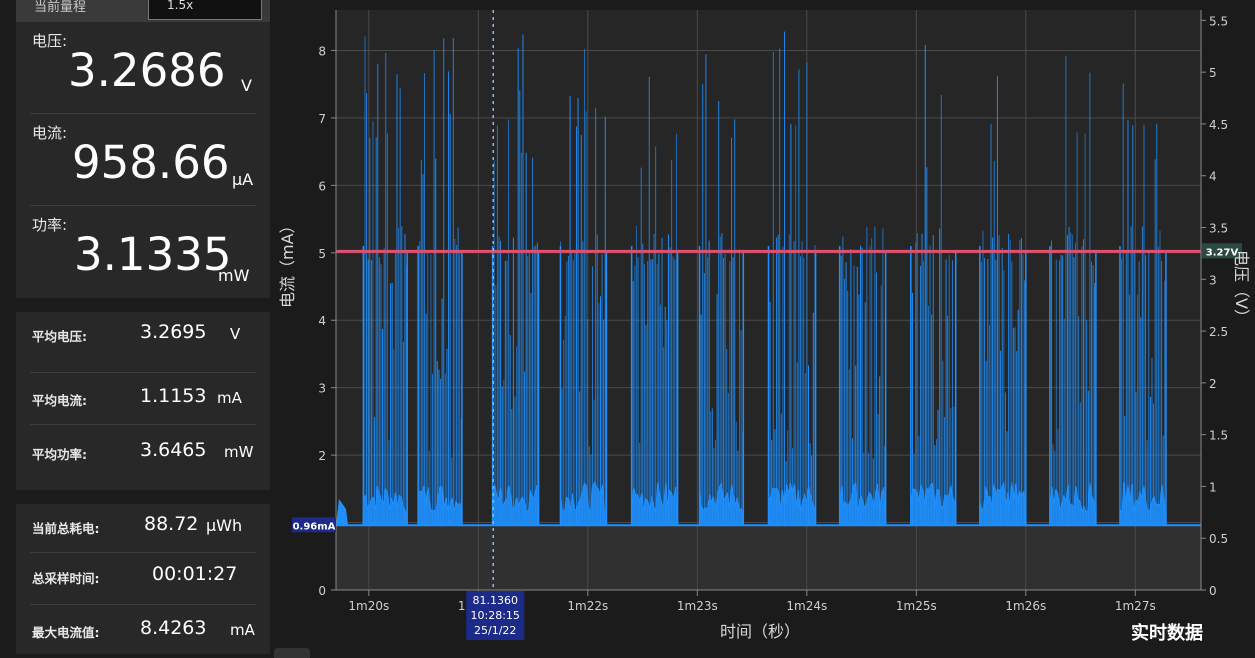 The image size is (1255, 658). What do you see at coordinates (287, 262) in the screenshot?
I see `y-axis-title: 电流（mA）` at bounding box center [287, 262].